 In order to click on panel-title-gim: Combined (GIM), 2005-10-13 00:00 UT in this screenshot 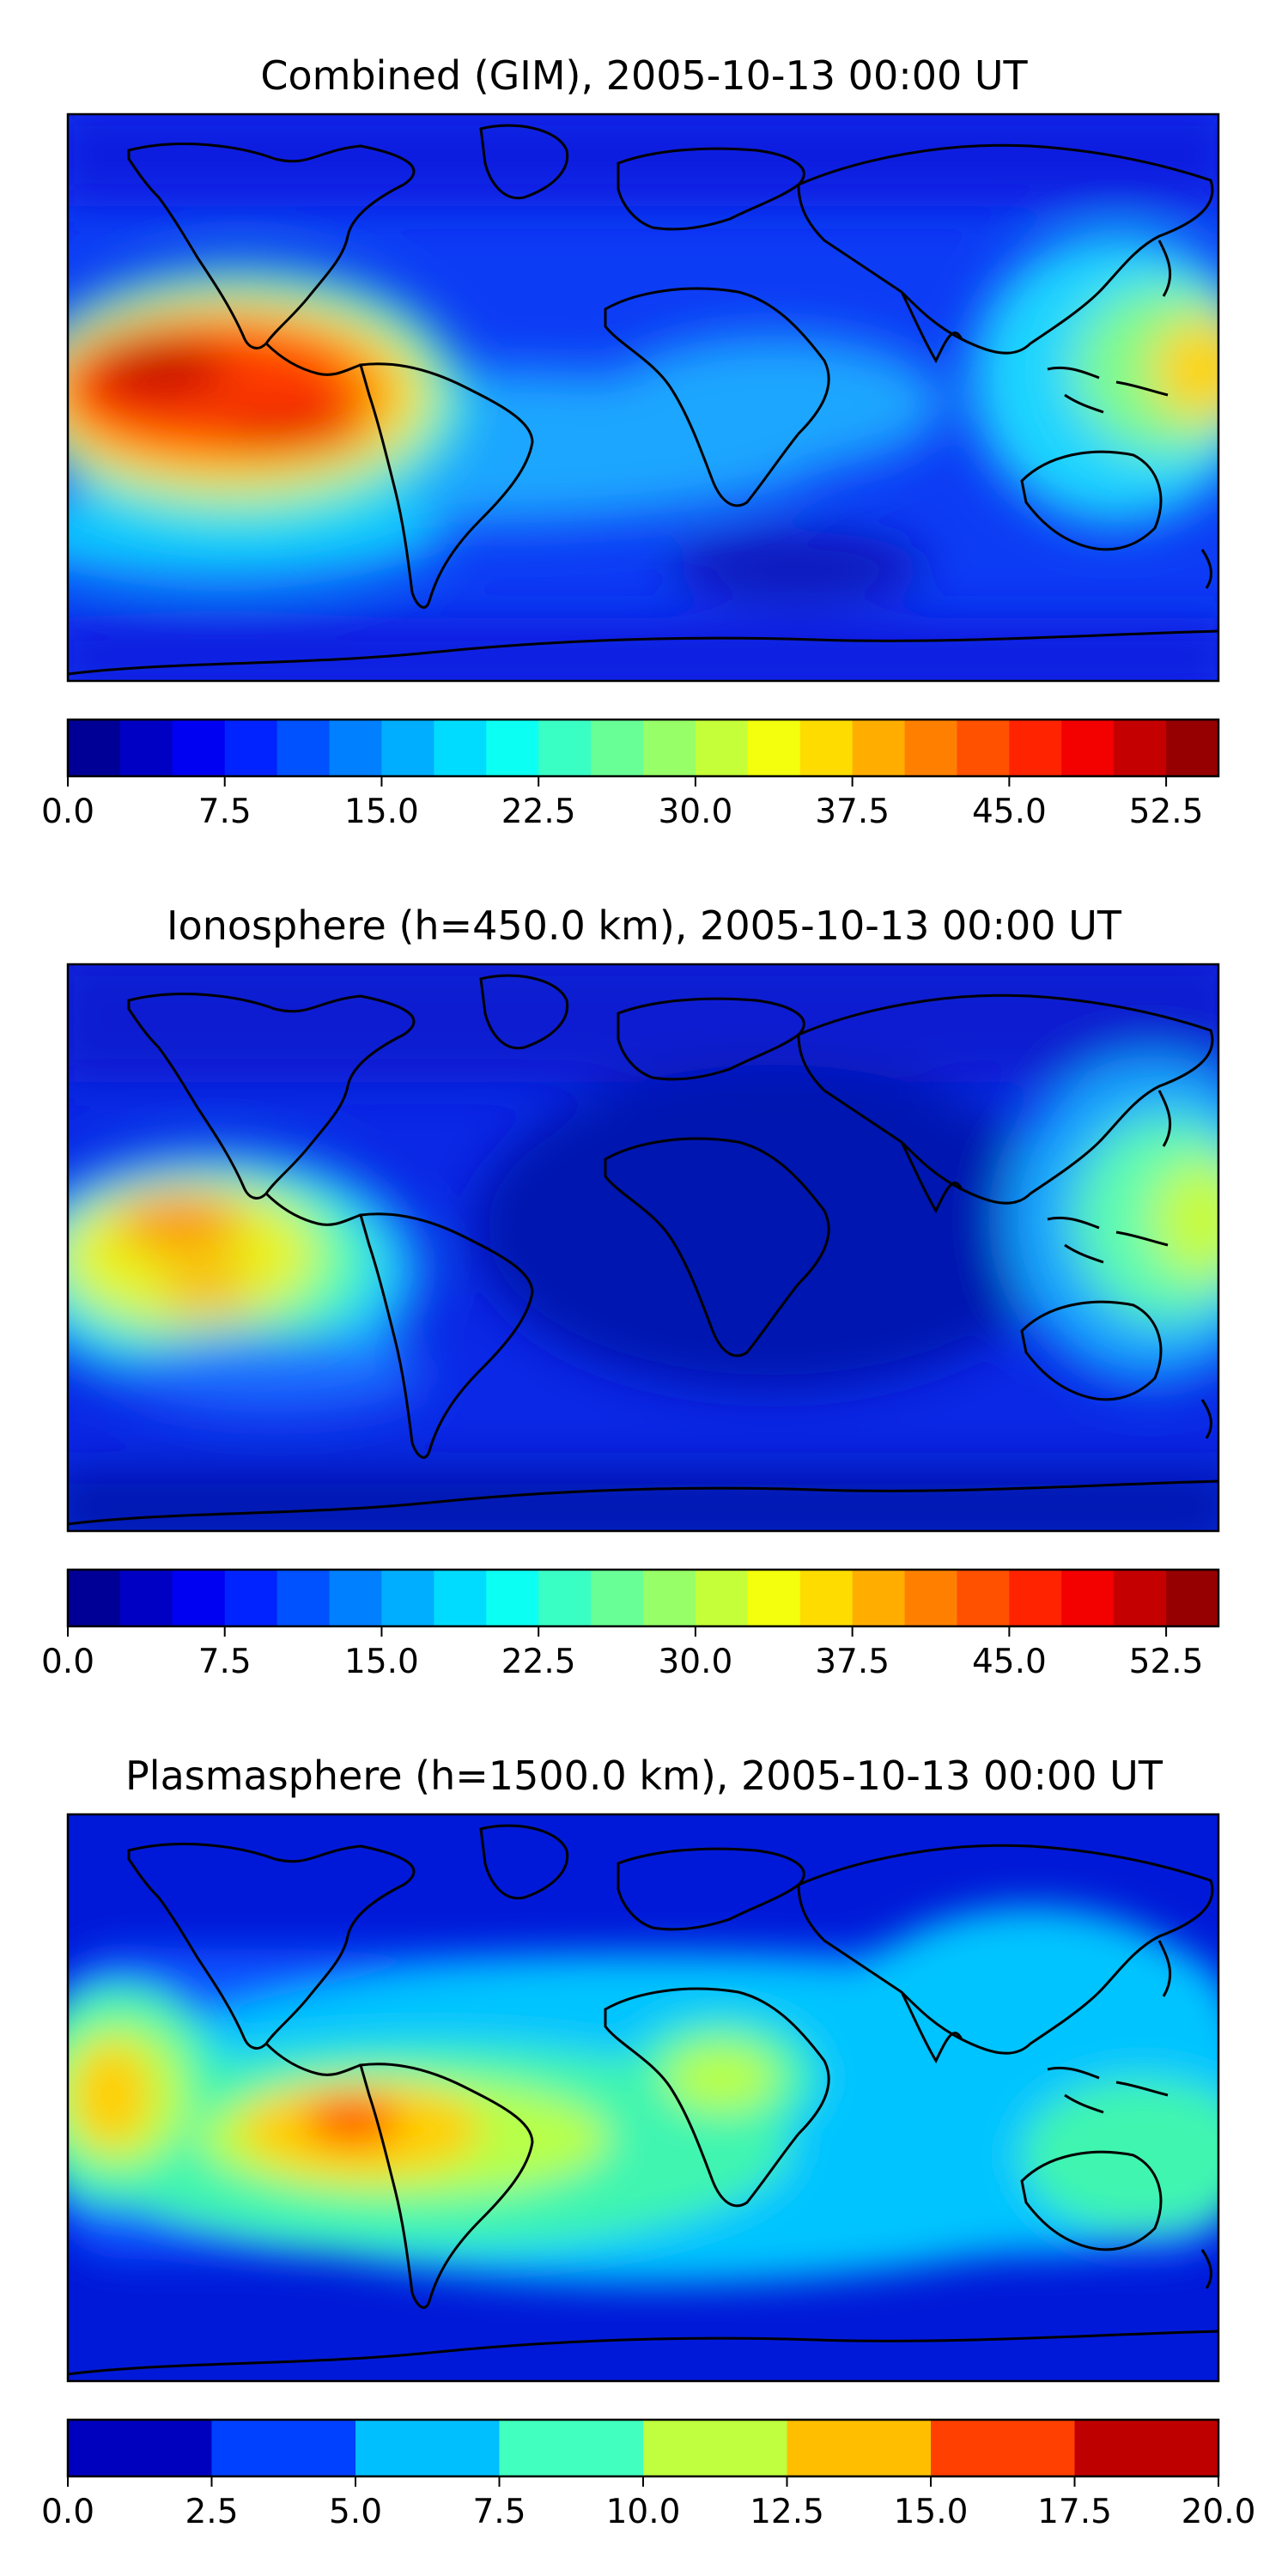, I will do `click(644, 75)`.